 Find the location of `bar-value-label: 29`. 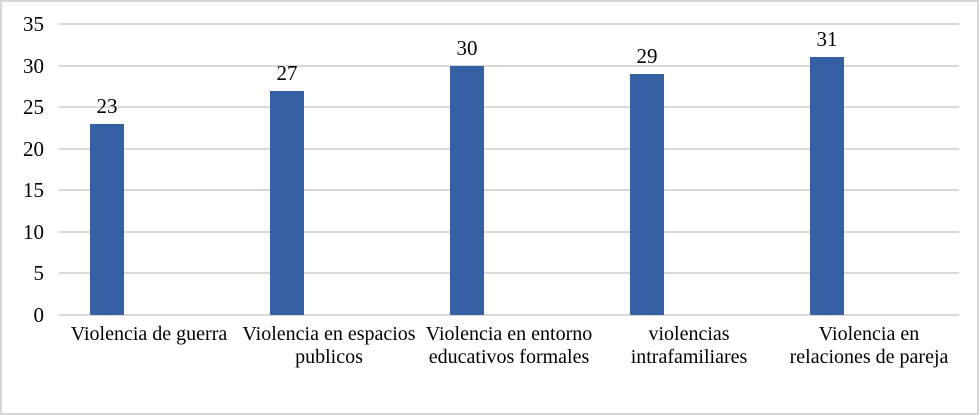

bar-value-label: 29 is located at coordinates (647, 55).